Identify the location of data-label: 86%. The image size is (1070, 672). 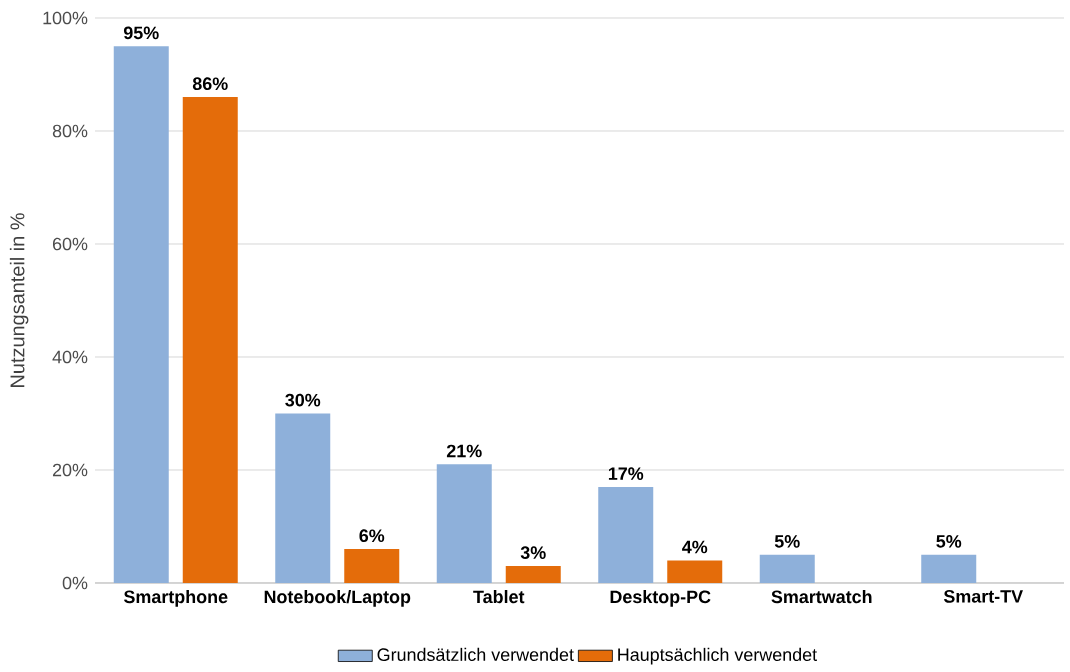
(210, 84).